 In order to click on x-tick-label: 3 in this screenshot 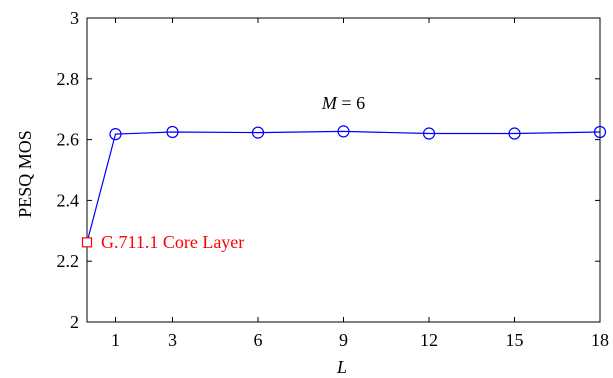, I will do `click(172, 340)`.